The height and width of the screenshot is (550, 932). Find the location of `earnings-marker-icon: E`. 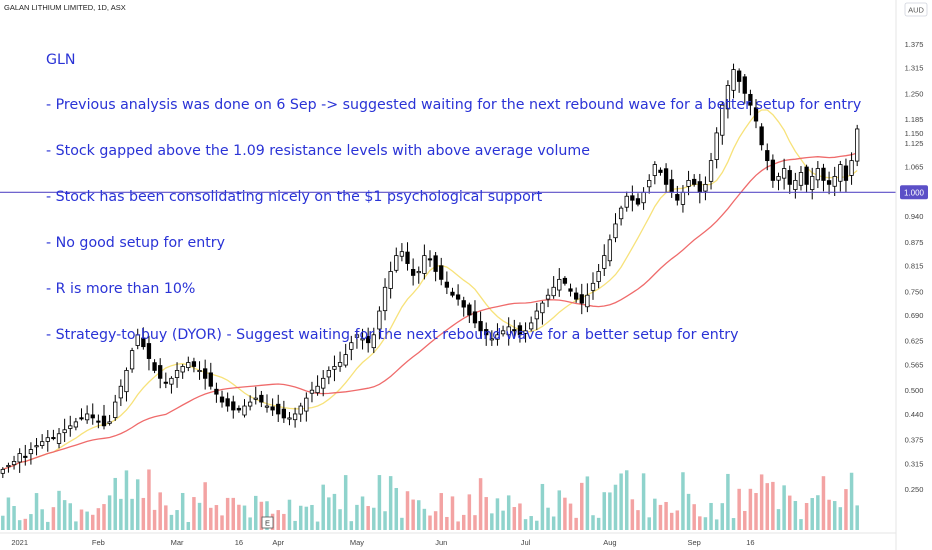

earnings-marker-icon: E is located at coordinates (267, 523).